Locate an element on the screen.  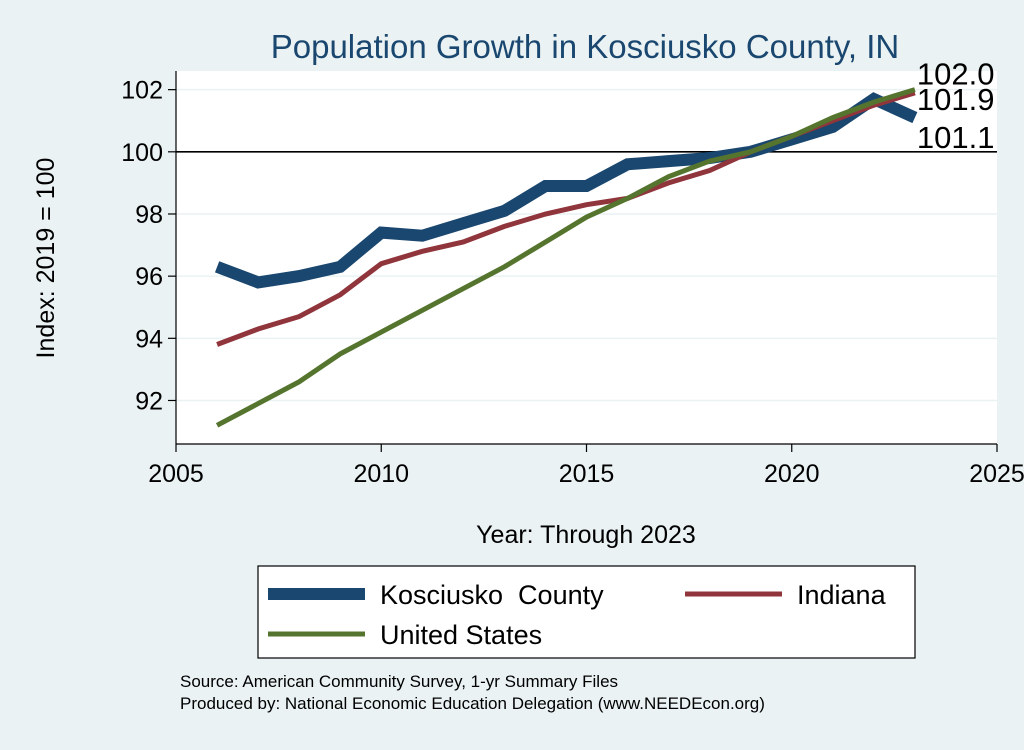
legend-box is located at coordinates (586, 612).